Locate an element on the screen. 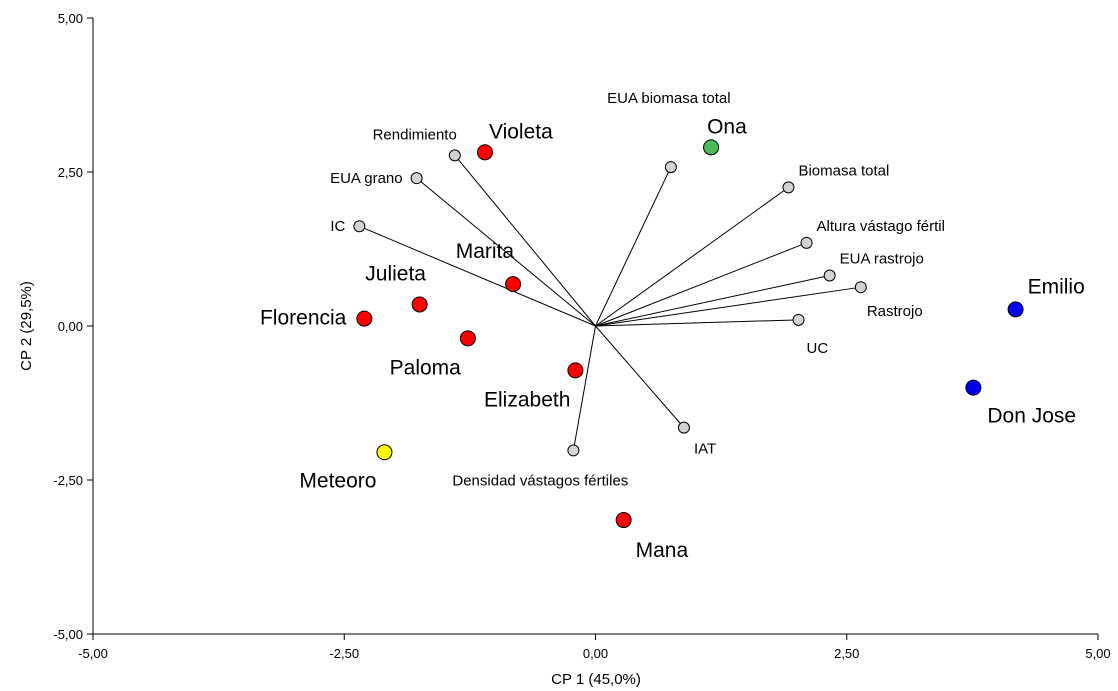 The image size is (1118, 691). genotype-label: Julieta is located at coordinates (395, 273).